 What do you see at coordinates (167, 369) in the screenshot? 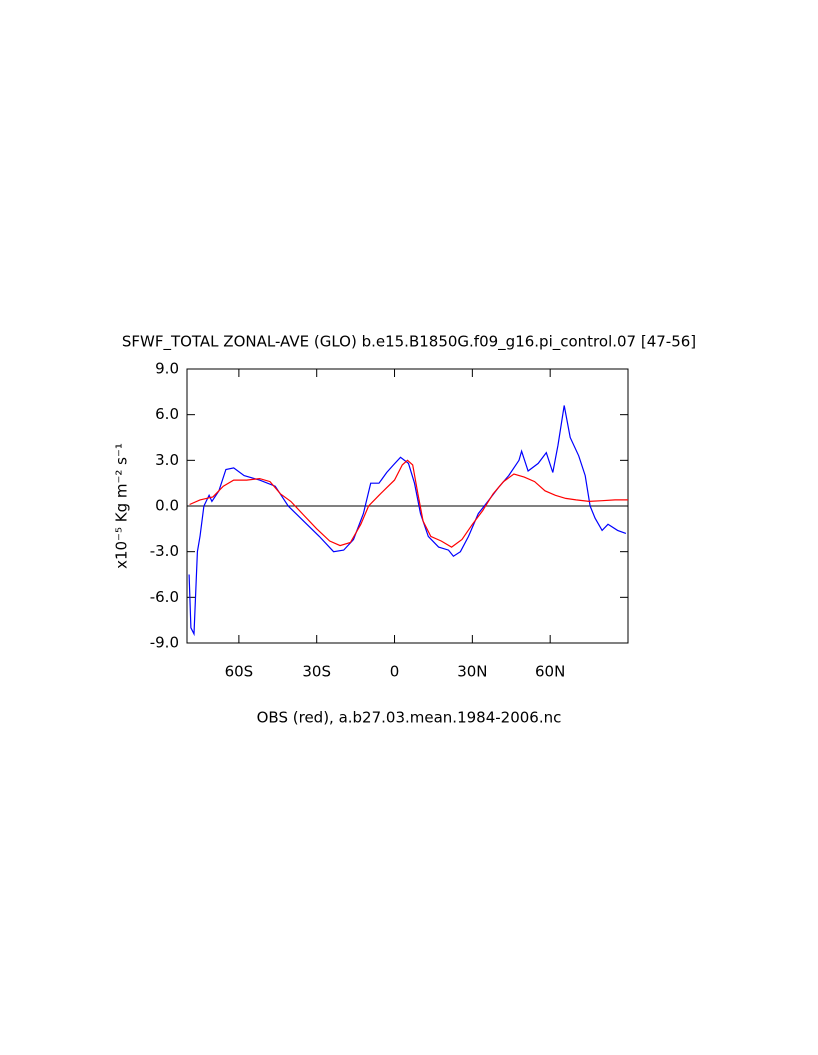
I see `y-tick-label: 9.0` at bounding box center [167, 369].